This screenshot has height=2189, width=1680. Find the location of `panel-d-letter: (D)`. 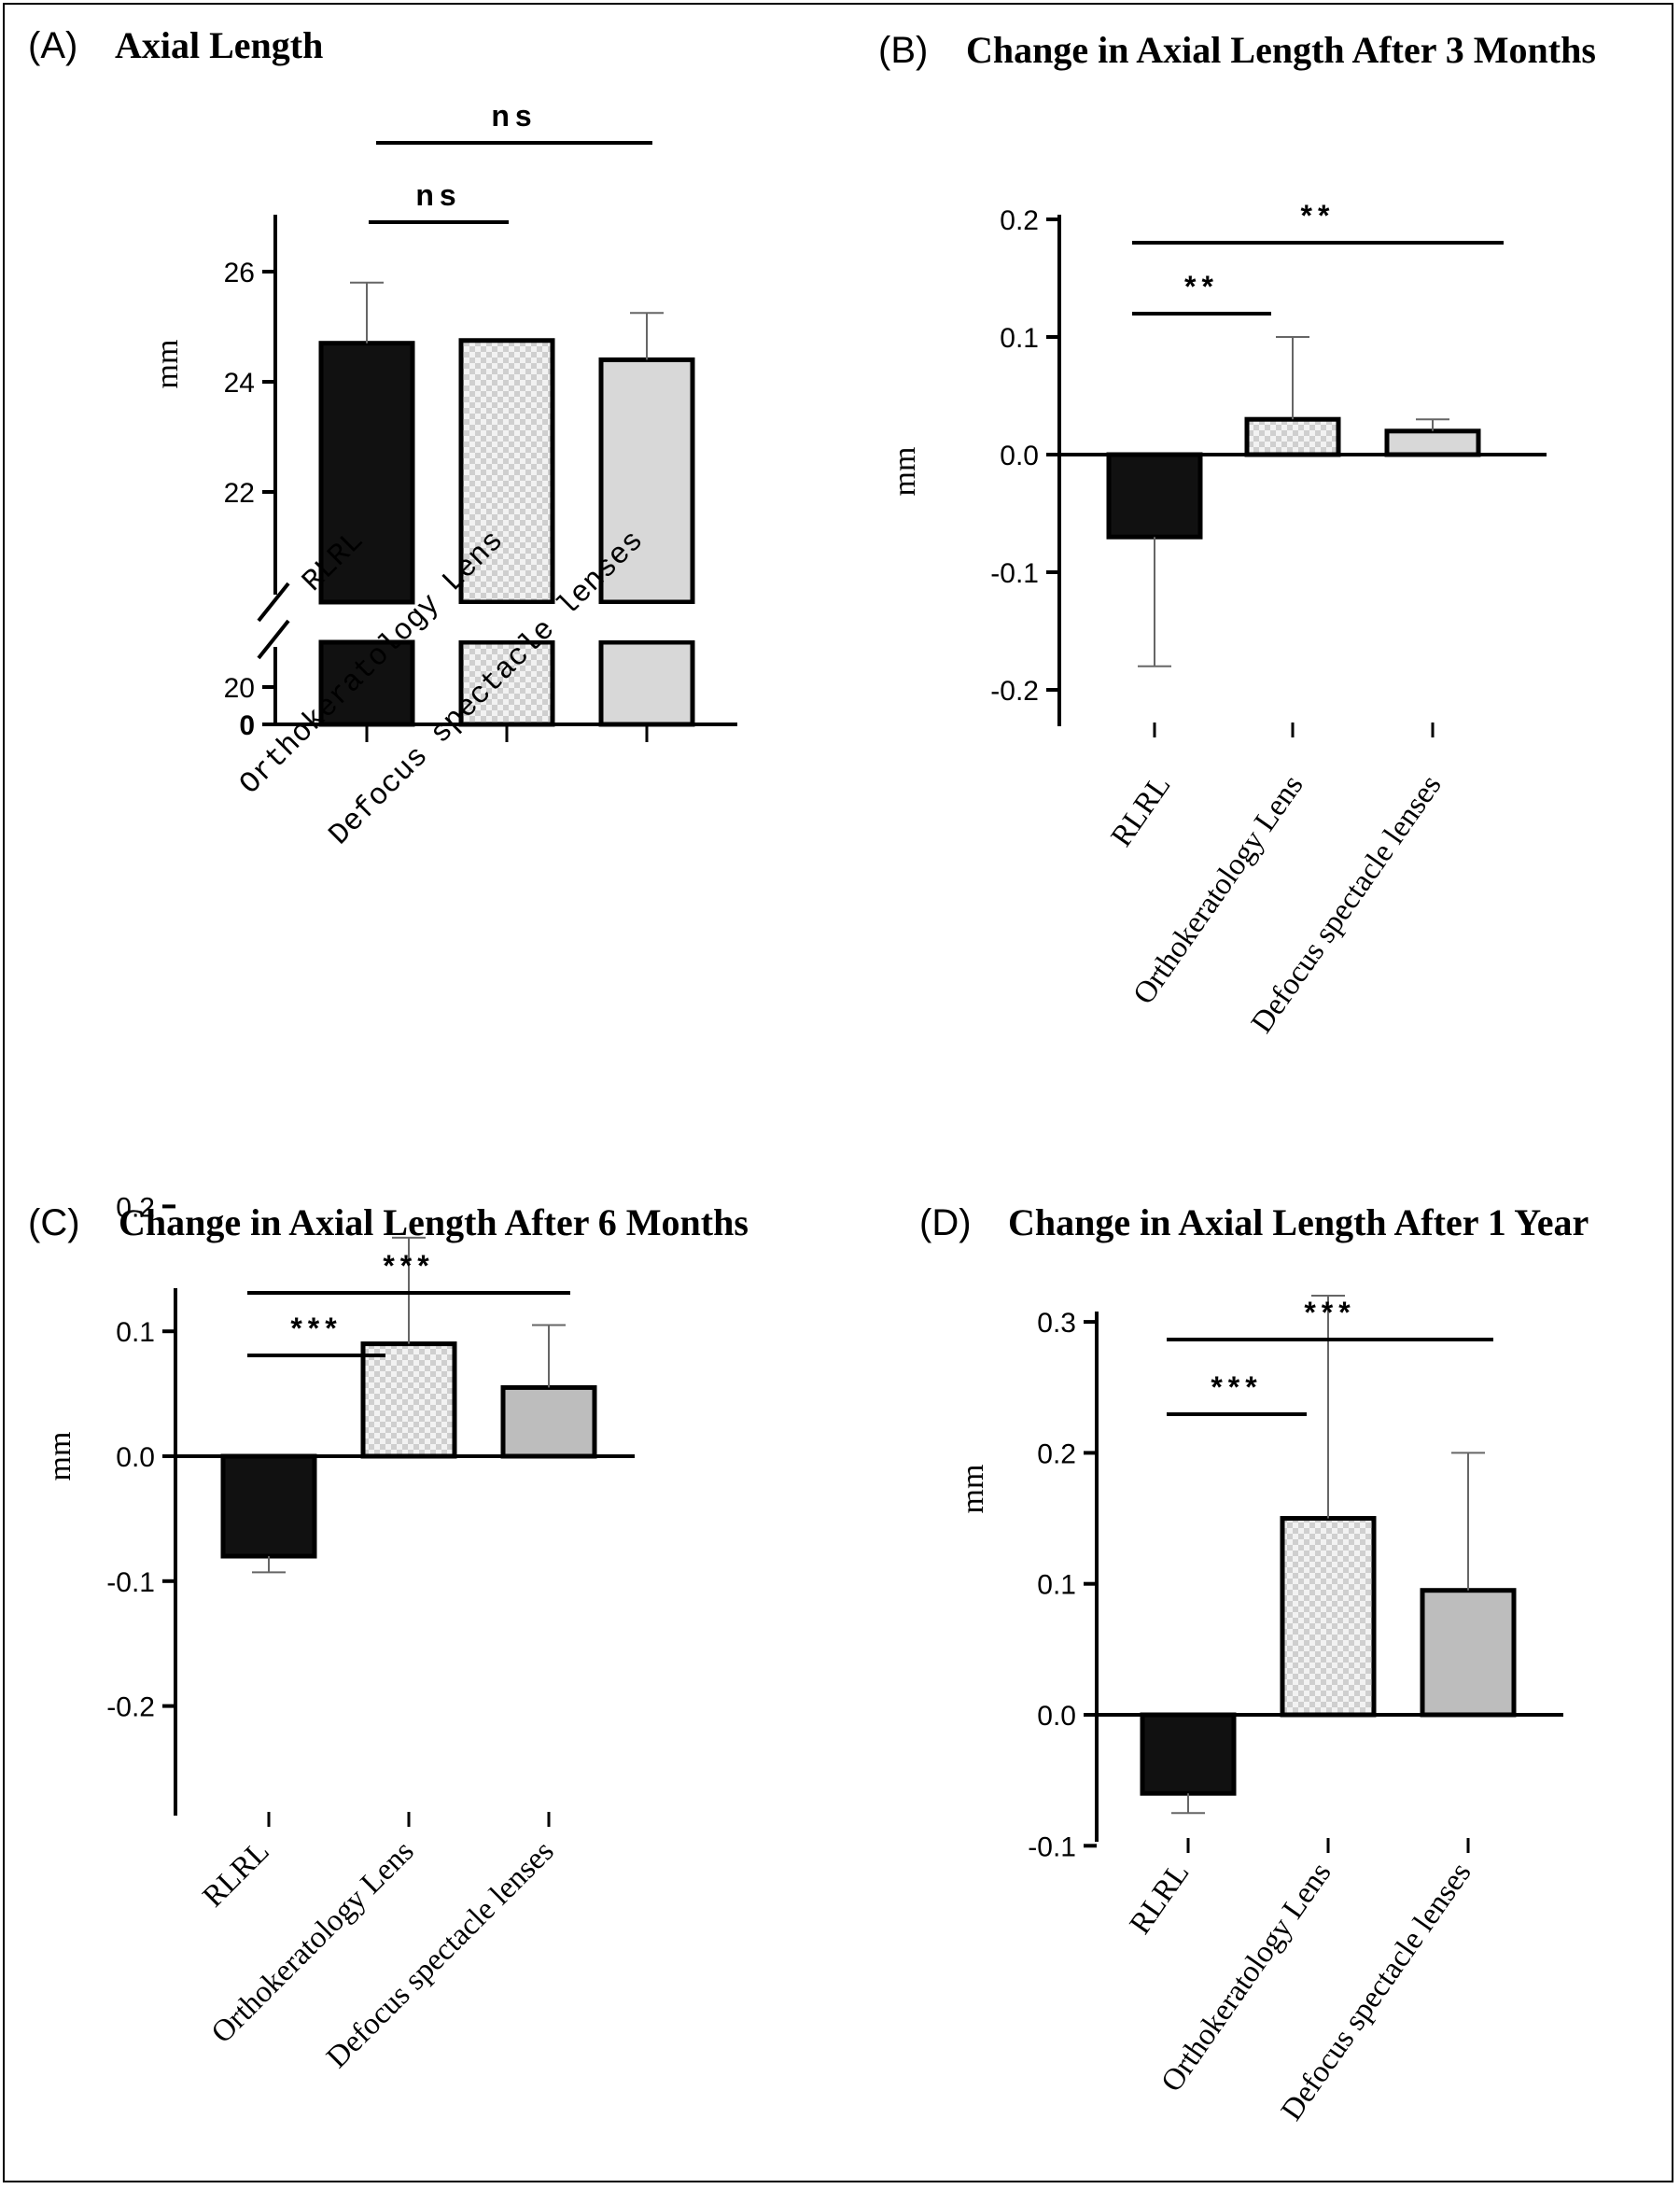

panel-d-letter: (D) is located at coordinates (945, 1222).